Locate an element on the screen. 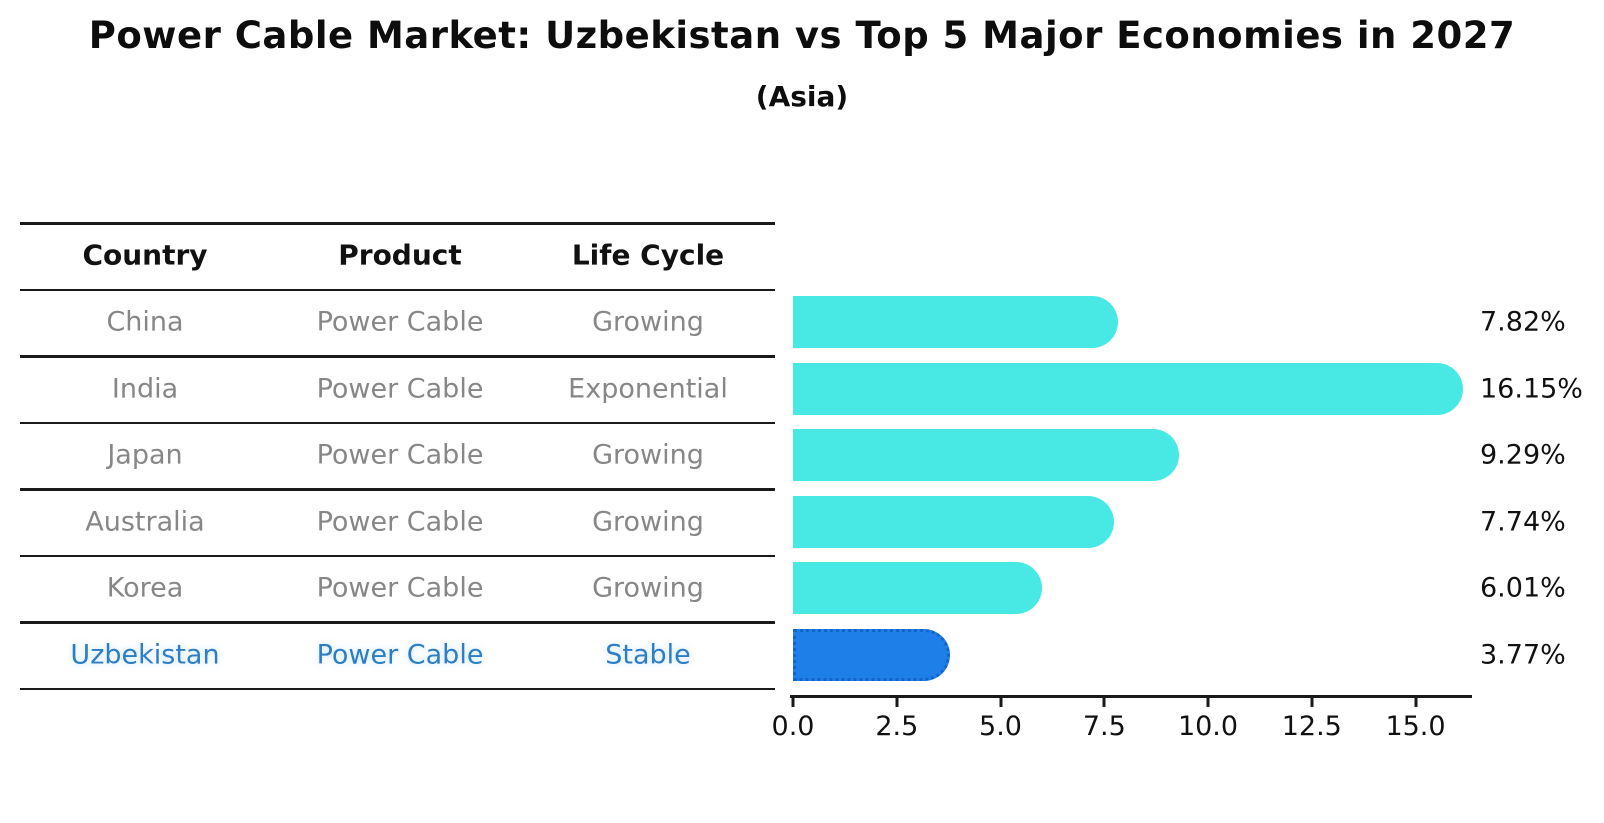  x-axis-line is located at coordinates (1131, 696).